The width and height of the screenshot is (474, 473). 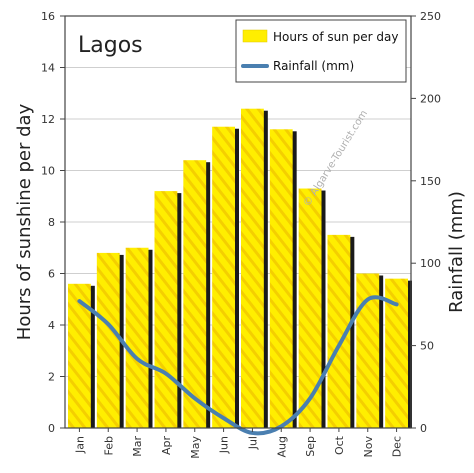 I want to click on chart-title: Lagos, so click(x=110, y=45).